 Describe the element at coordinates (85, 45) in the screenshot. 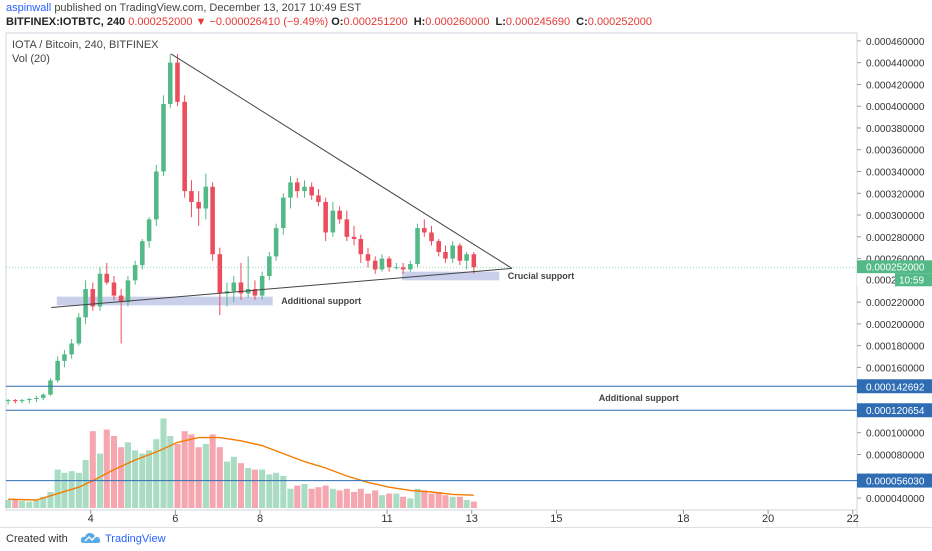

I see `chart-title: IOTA / Bitcoin, 240, BITFINEX` at that location.